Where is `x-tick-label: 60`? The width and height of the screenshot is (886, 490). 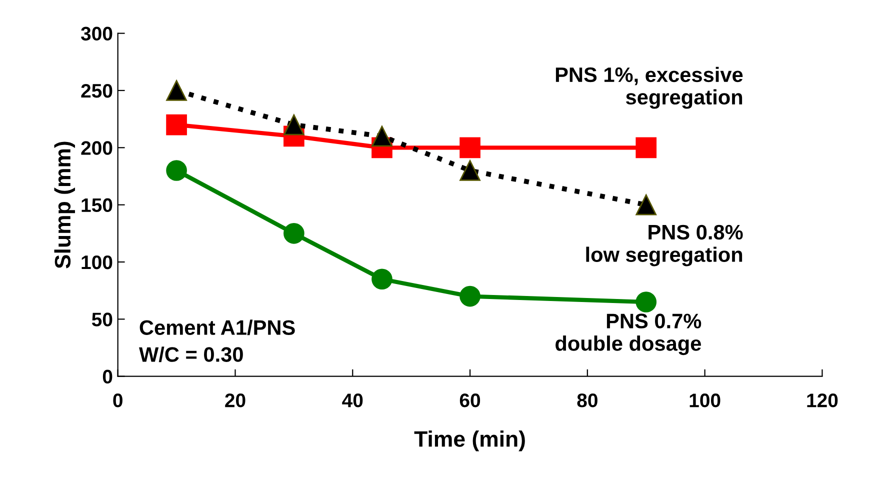 x-tick-label: 60 is located at coordinates (470, 401).